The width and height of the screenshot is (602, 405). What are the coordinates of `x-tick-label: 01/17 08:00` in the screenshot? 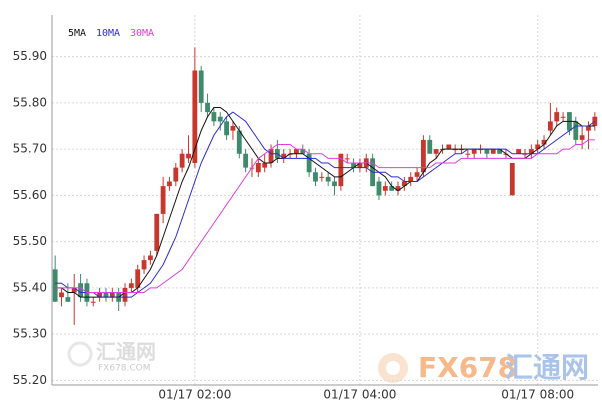 It's located at (537, 395).